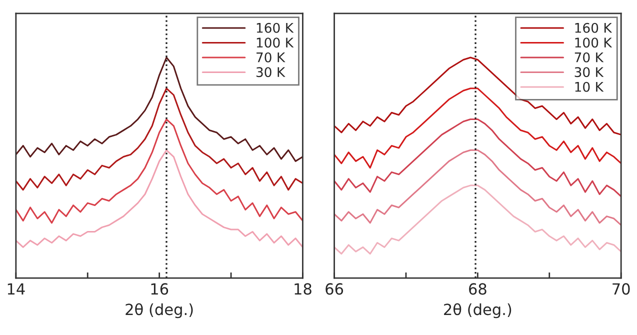 The image size is (637, 335). Describe the element at coordinates (335, 289) in the screenshot. I see `x-tick-label: 66` at that location.